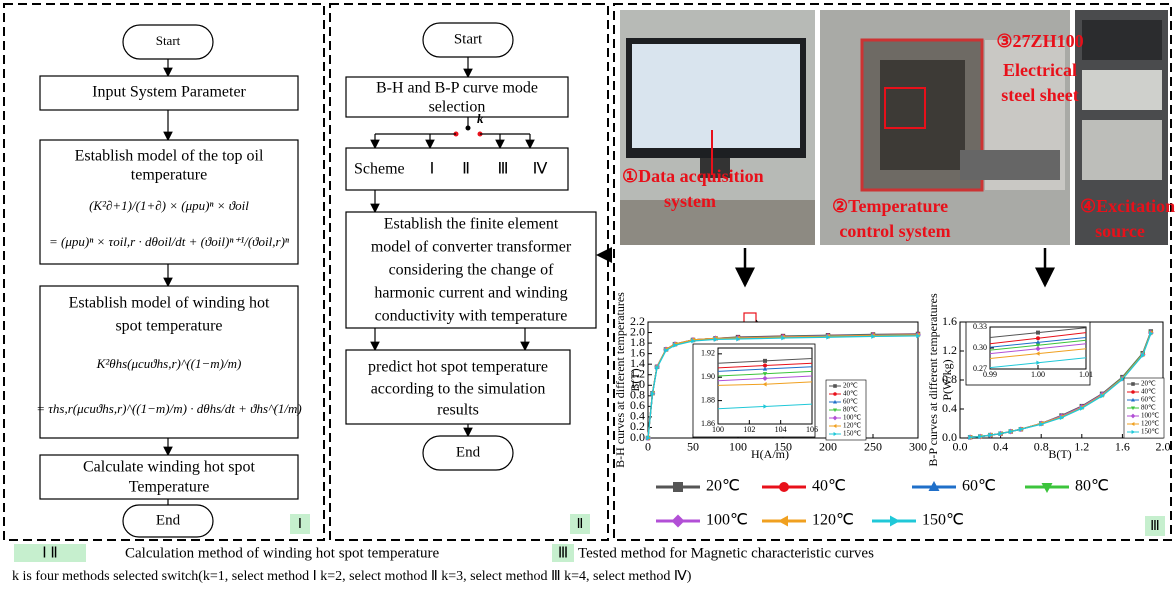  What do you see at coordinates (980, 326) in the screenshot?
I see `y-tick-label: 0.33` at bounding box center [980, 326].